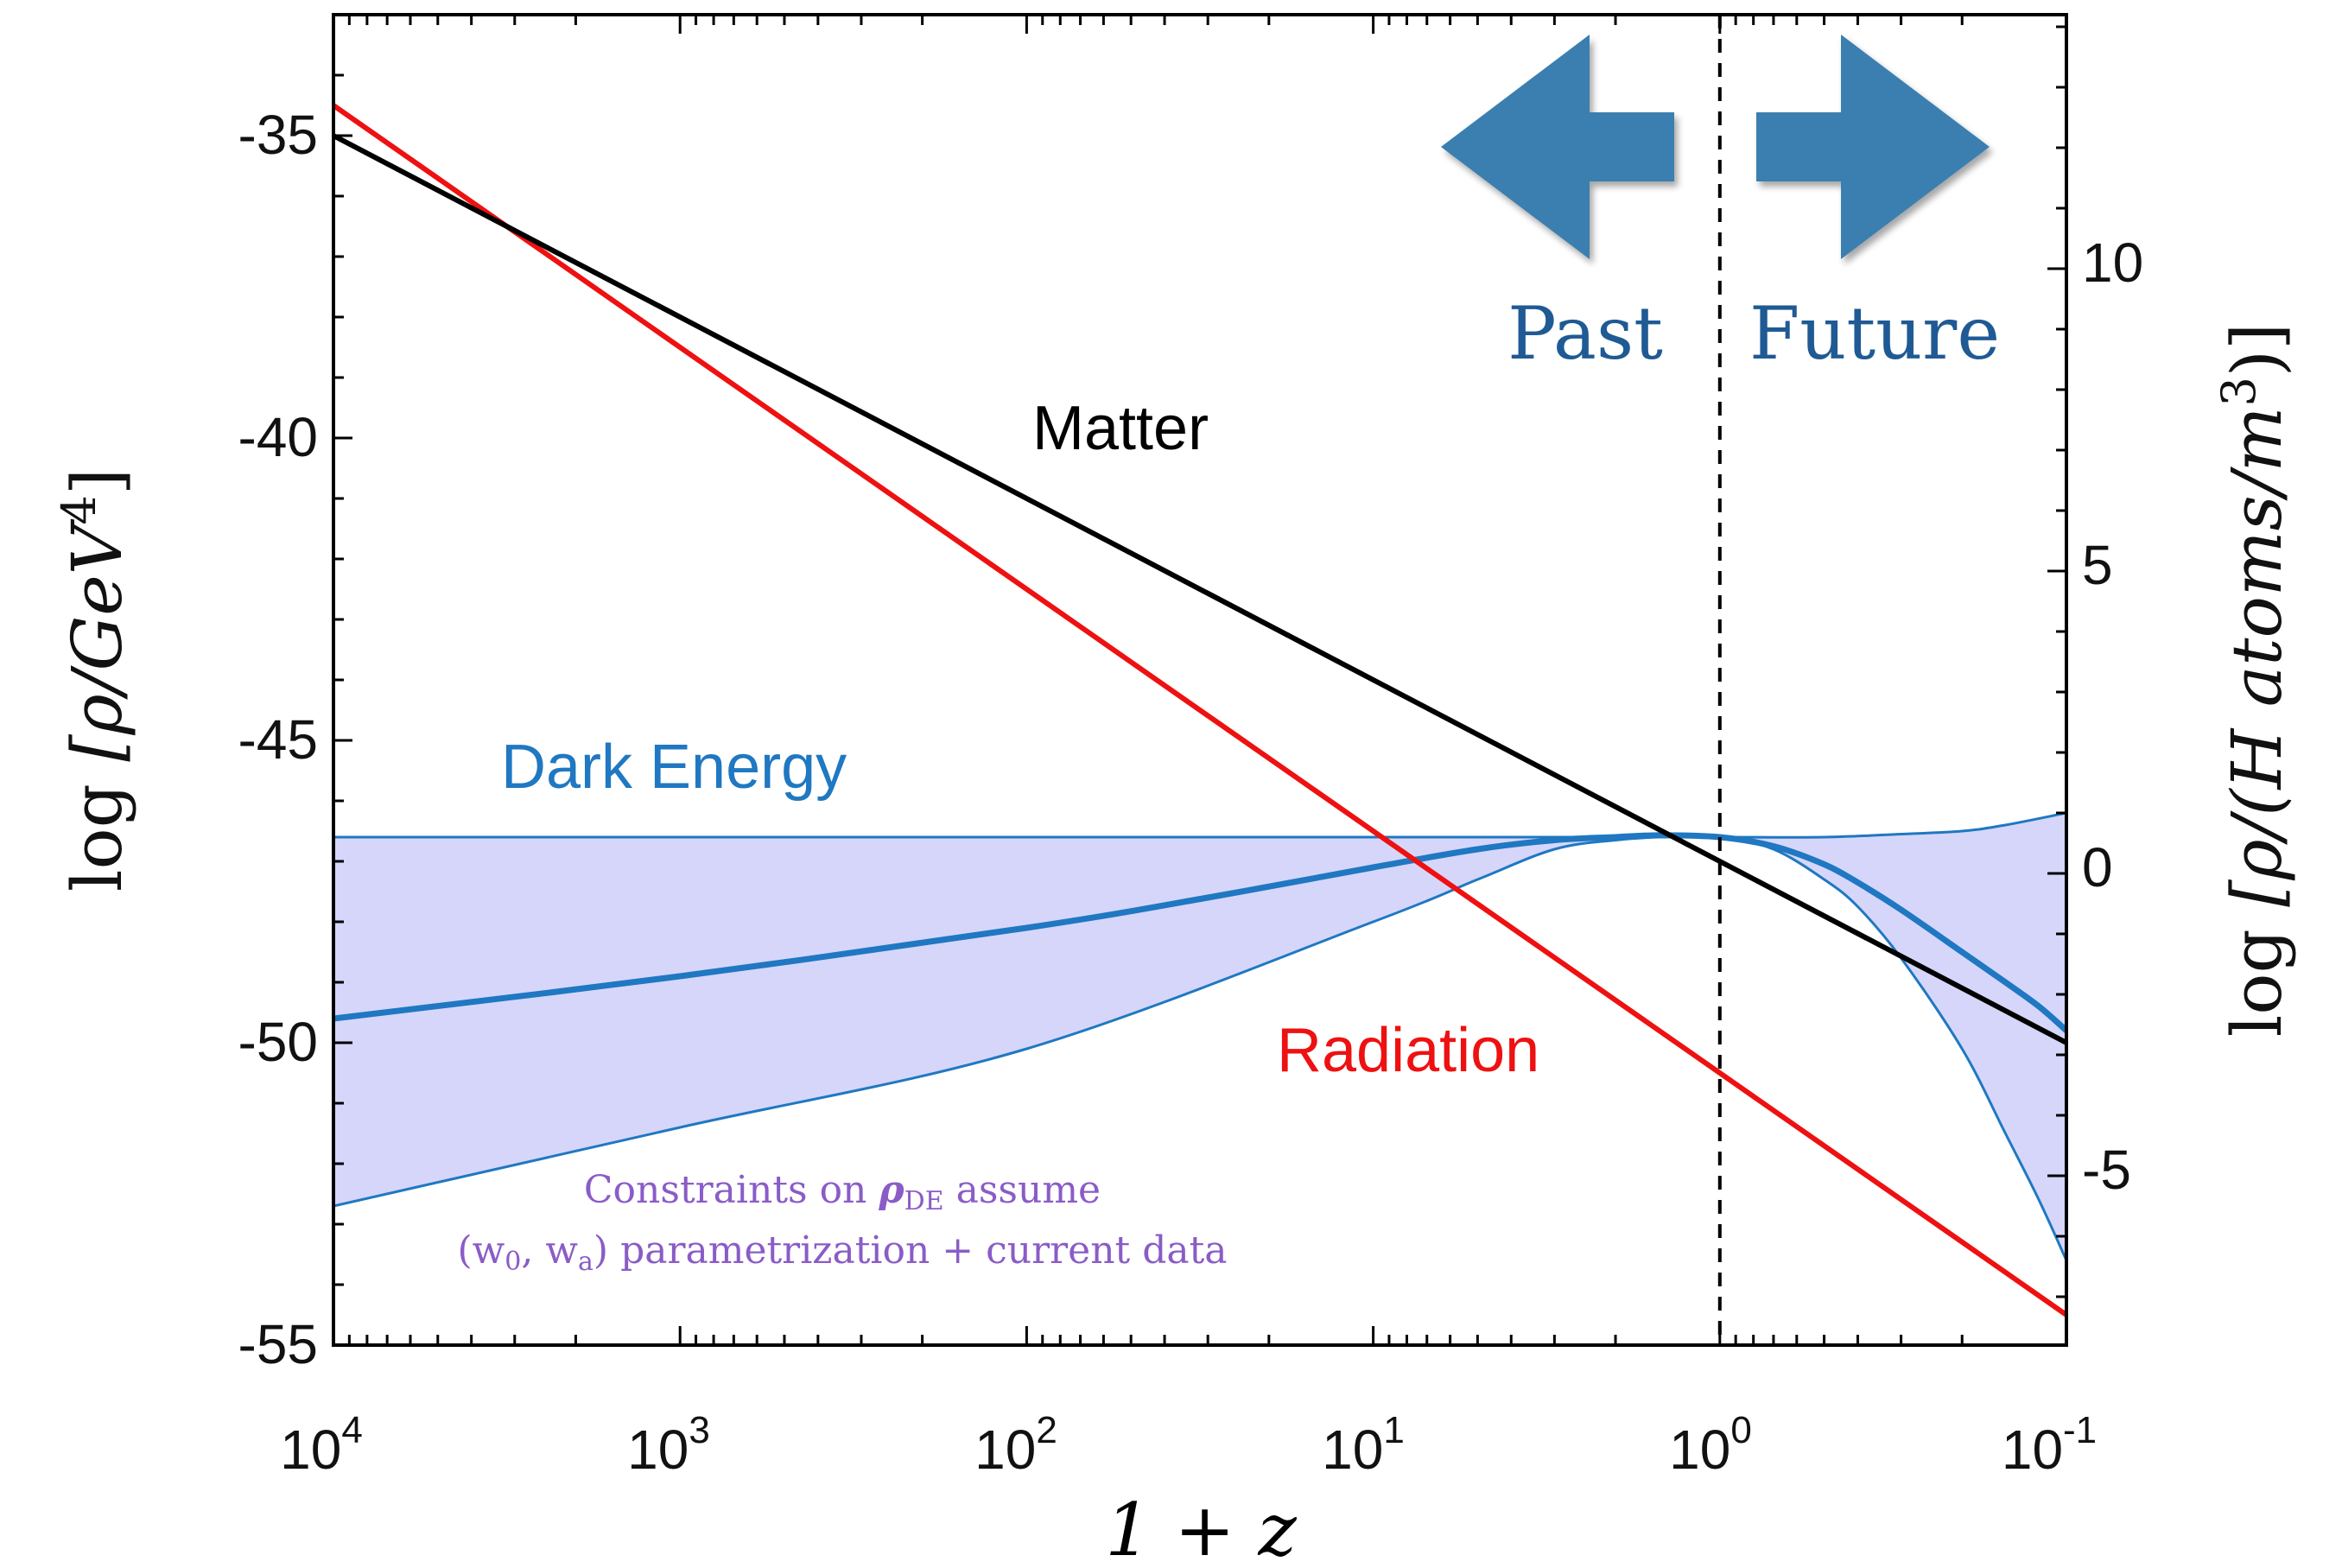 The image size is (2342, 1568). What do you see at coordinates (2112, 263) in the screenshot?
I see `y-right-tick-label-10: 10` at bounding box center [2112, 263].